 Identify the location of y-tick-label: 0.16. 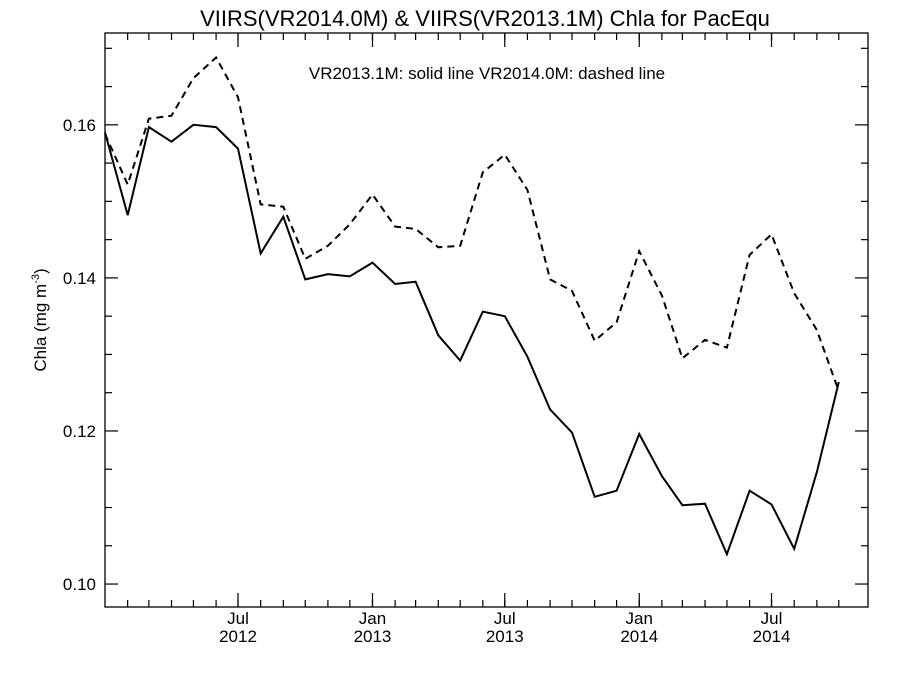
(79, 125).